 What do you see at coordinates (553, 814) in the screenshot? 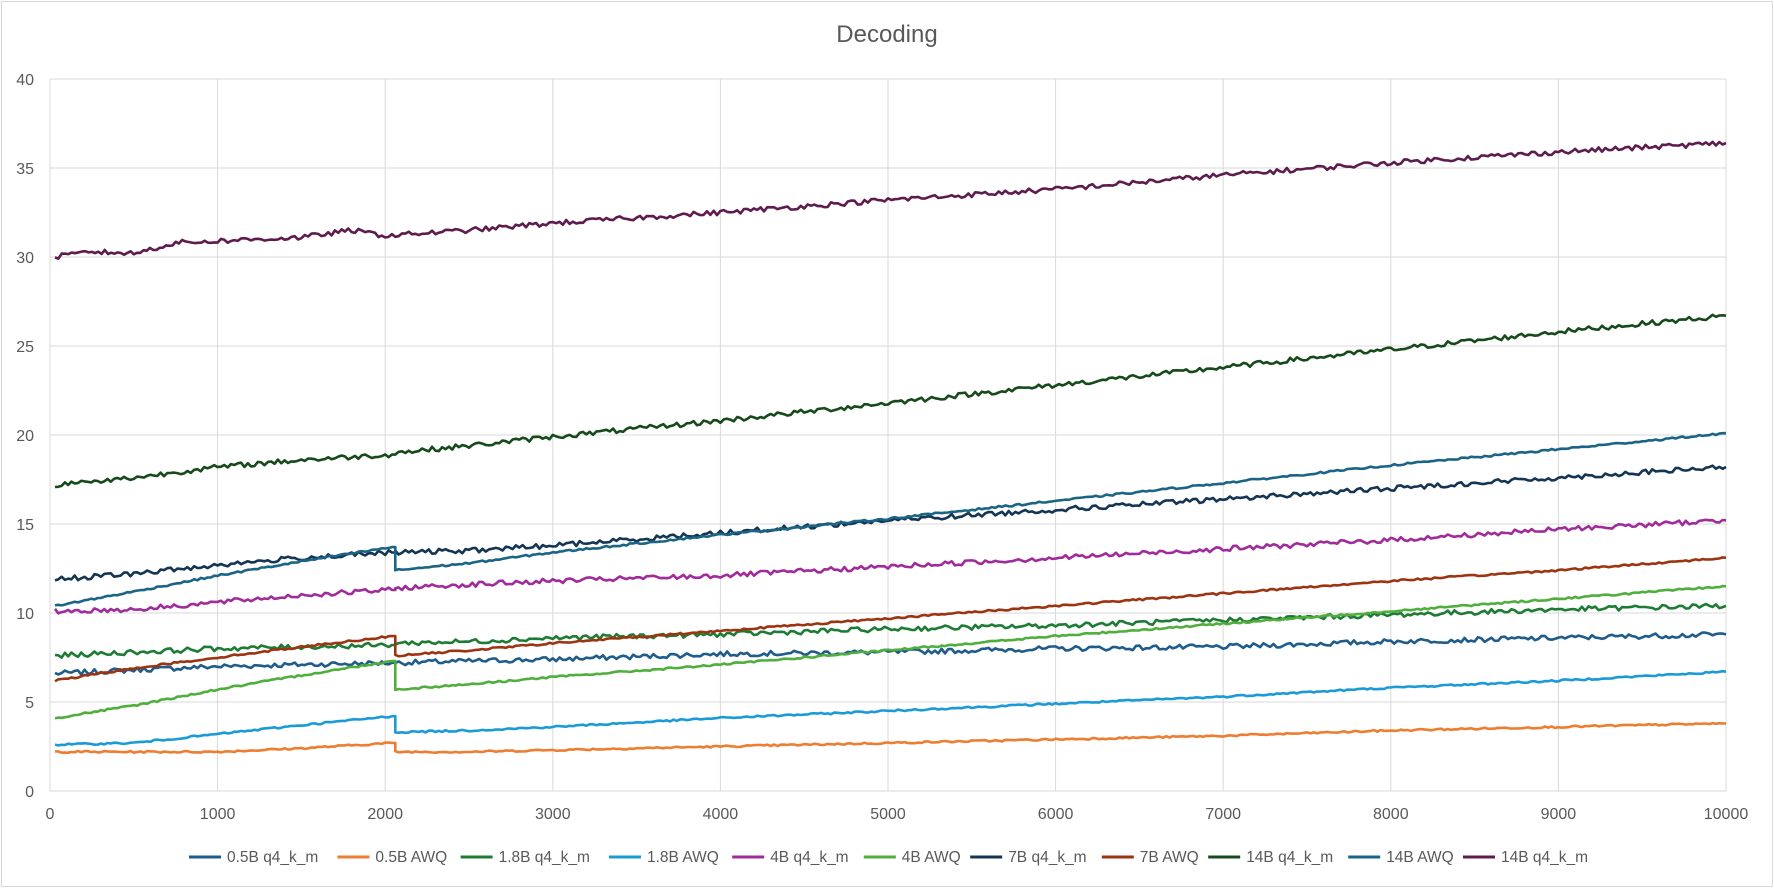
I see `x-tick-label: 3000` at bounding box center [553, 814].